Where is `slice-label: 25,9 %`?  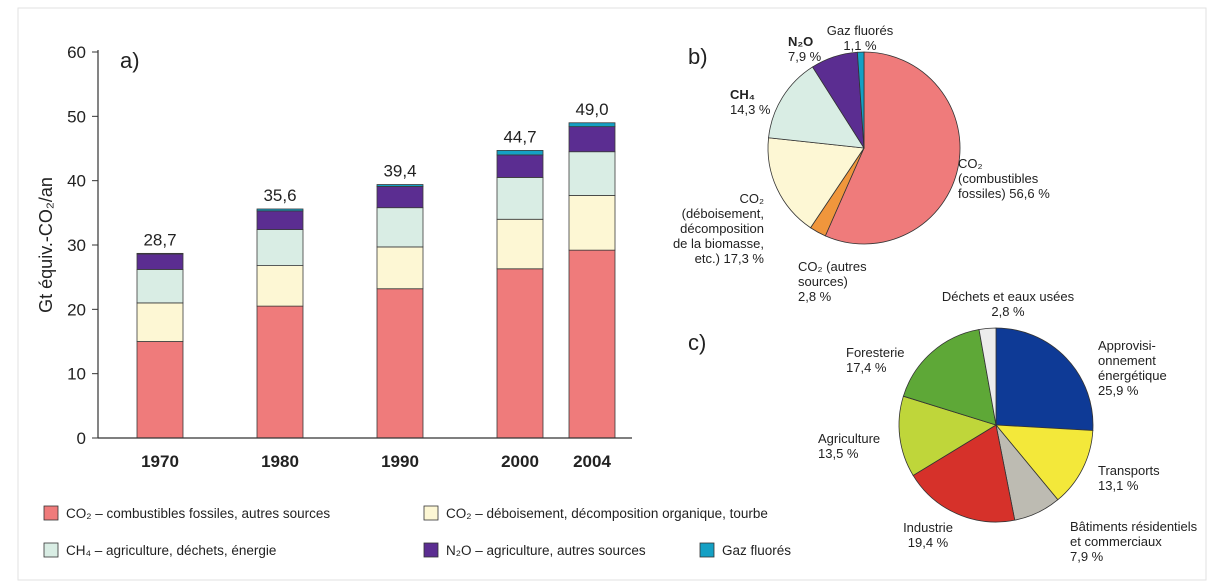 slice-label: 25,9 % is located at coordinates (1118, 390).